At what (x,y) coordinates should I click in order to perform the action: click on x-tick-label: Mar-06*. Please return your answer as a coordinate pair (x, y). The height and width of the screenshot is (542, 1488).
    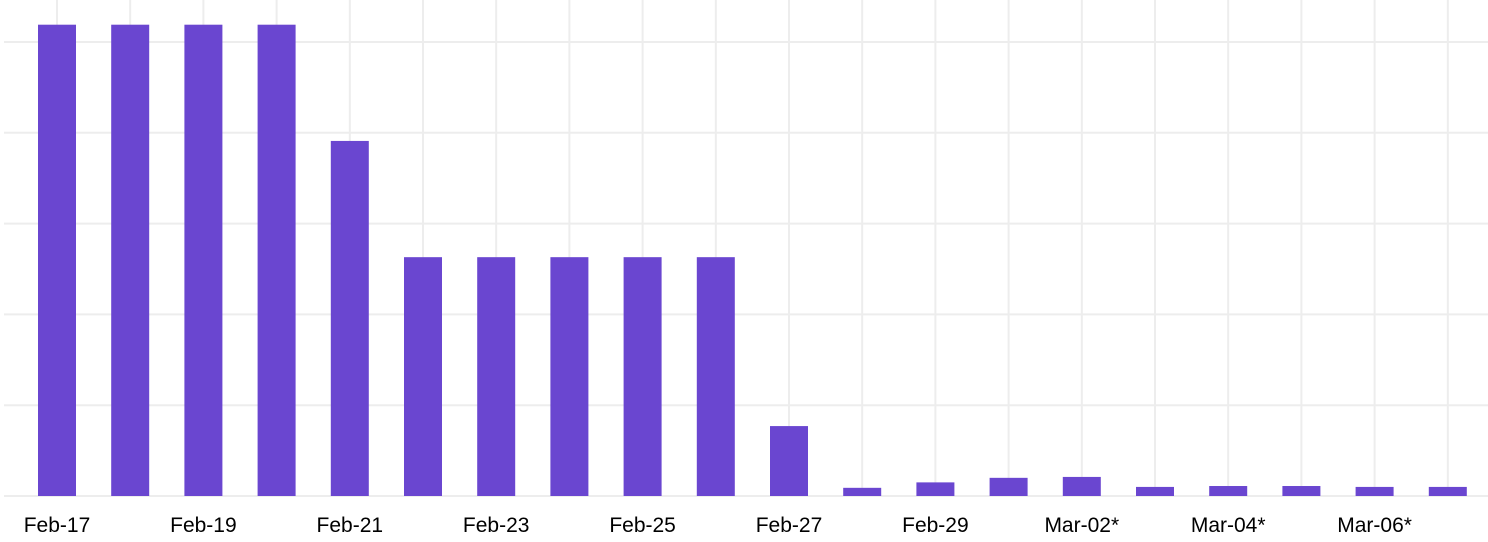
    Looking at the image, I should click on (1374, 525).